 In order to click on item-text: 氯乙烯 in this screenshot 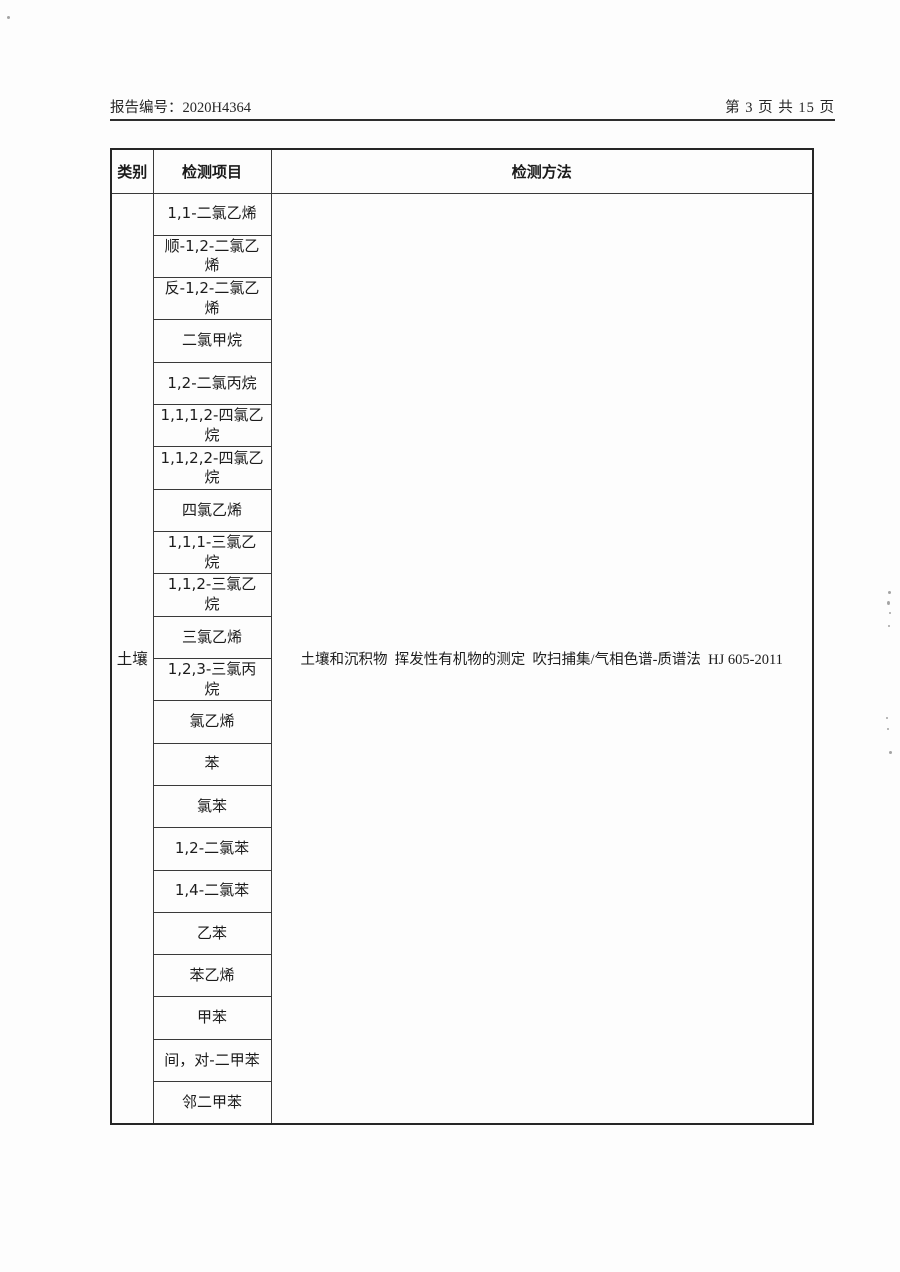, I will do `click(212, 721)`.